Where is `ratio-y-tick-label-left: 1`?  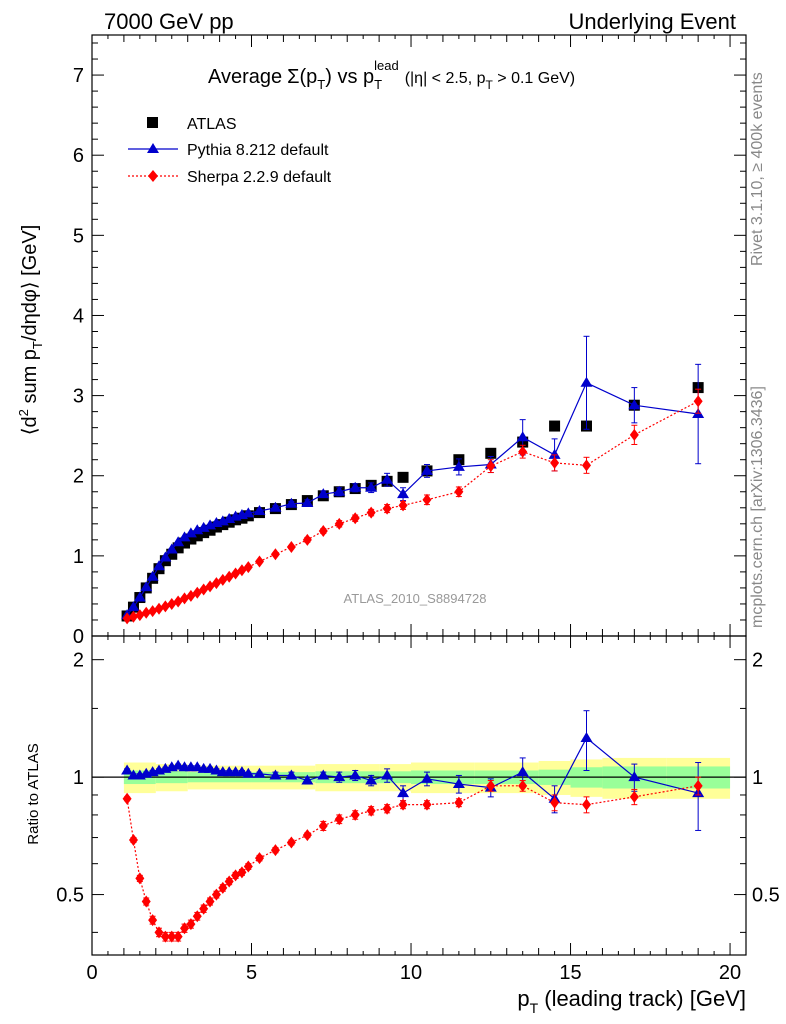 ratio-y-tick-label-left: 1 is located at coordinates (78, 778).